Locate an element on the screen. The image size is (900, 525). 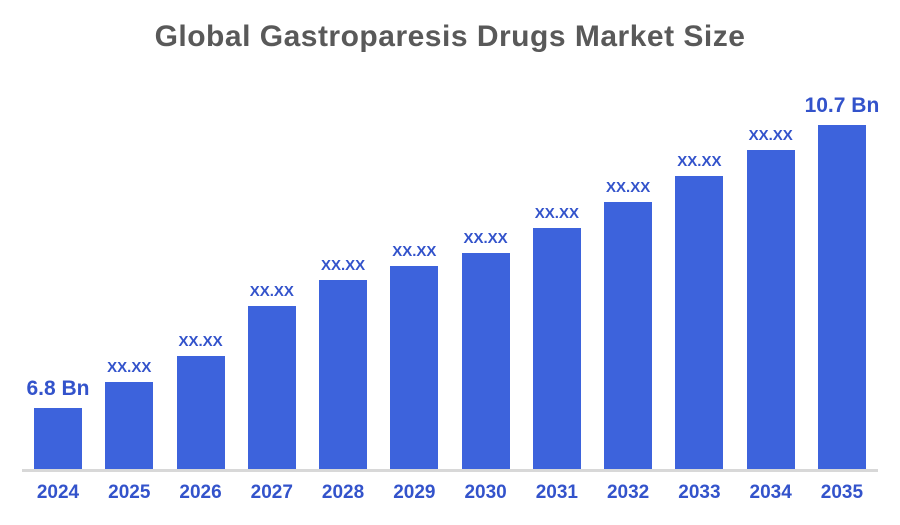
x-tick-label: 2033 is located at coordinates (699, 492).